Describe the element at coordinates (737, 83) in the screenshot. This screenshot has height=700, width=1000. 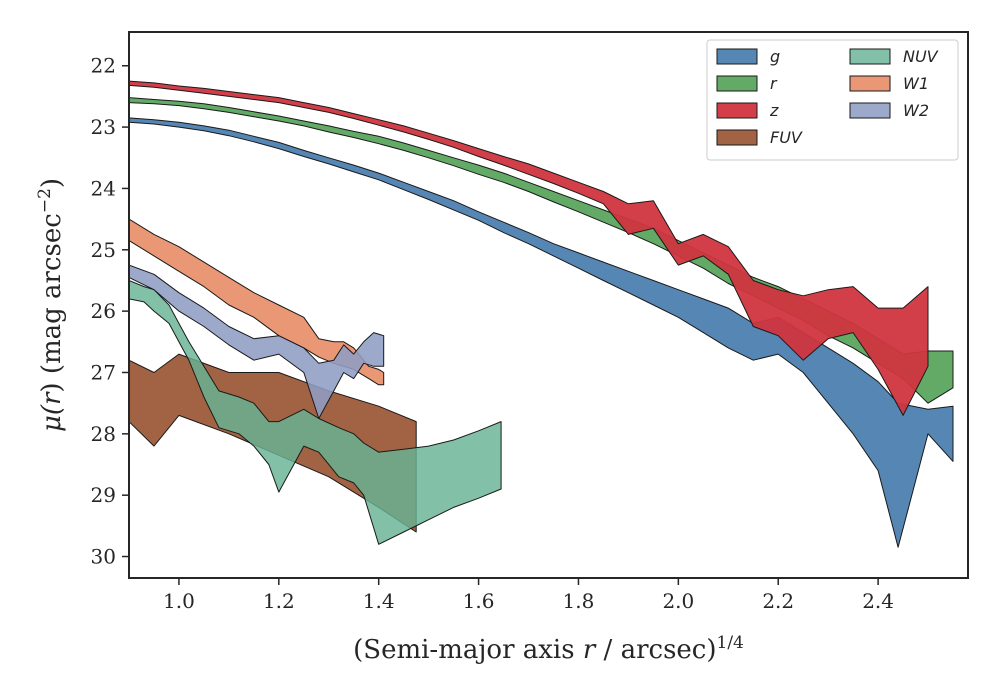
I see `legend-swatch-r` at that location.